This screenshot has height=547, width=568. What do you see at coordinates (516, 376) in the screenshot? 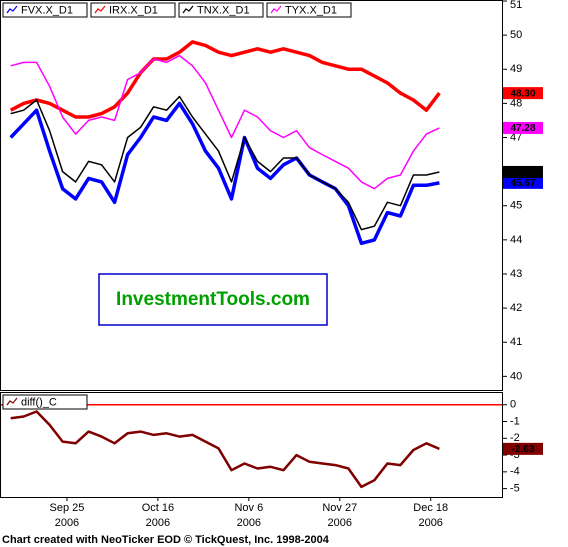
I see `y-tick-label: 40` at bounding box center [516, 376].